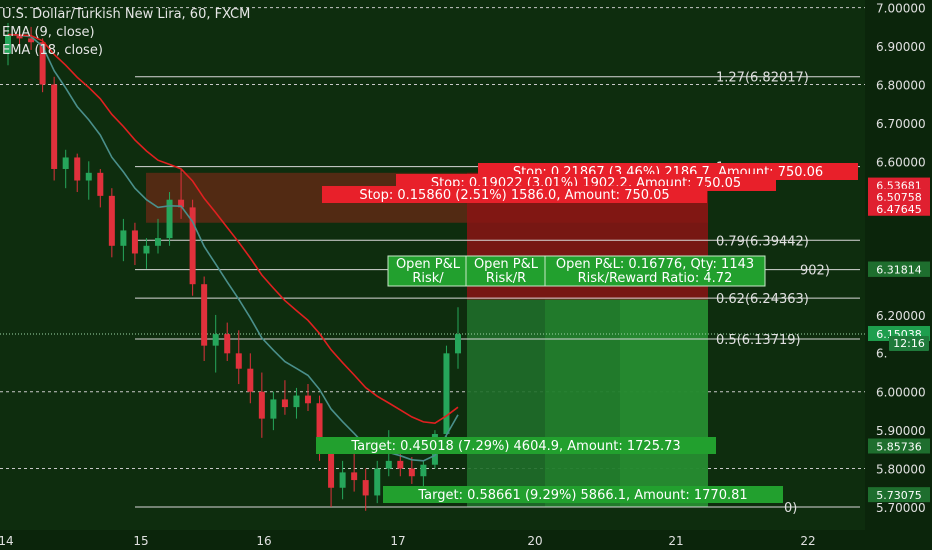  I want to click on open-pnl-label-1-line1: Open P&L, so click(428, 264).